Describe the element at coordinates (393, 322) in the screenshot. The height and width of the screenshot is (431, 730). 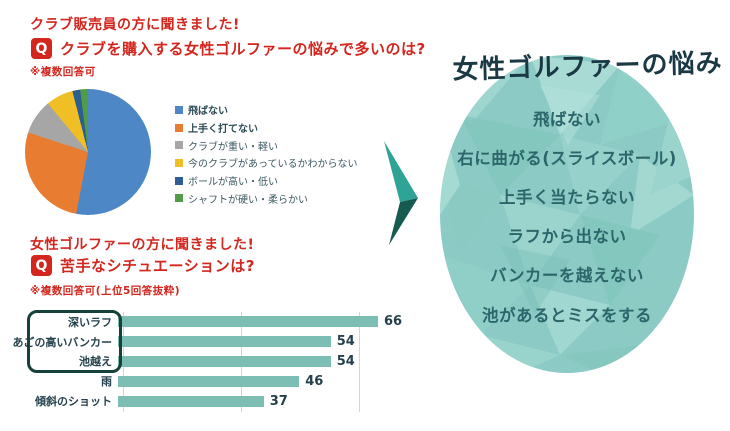
I see `bar-value-label: 66` at that location.